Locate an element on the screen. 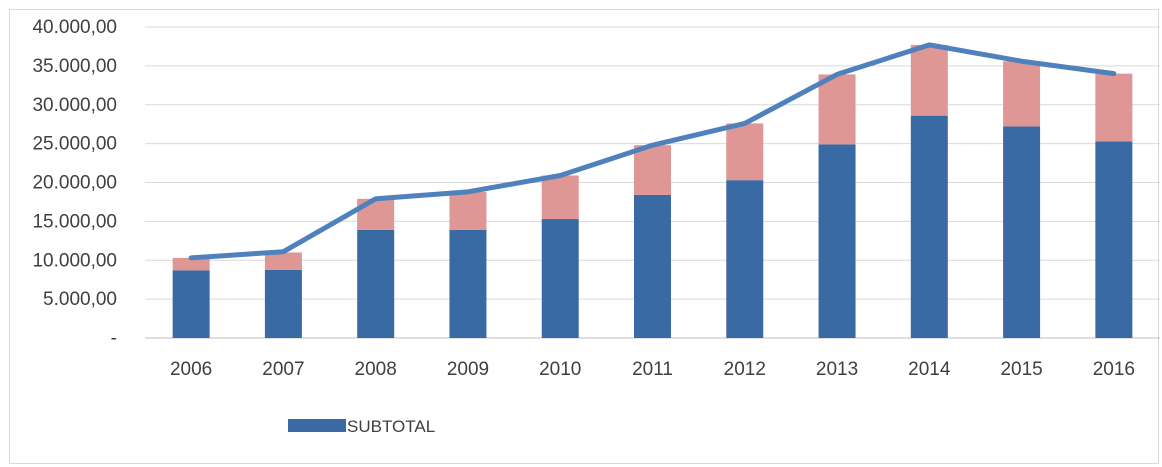 This screenshot has width=1162, height=467. y-tick-label: 15.000,00 is located at coordinates (74, 221).